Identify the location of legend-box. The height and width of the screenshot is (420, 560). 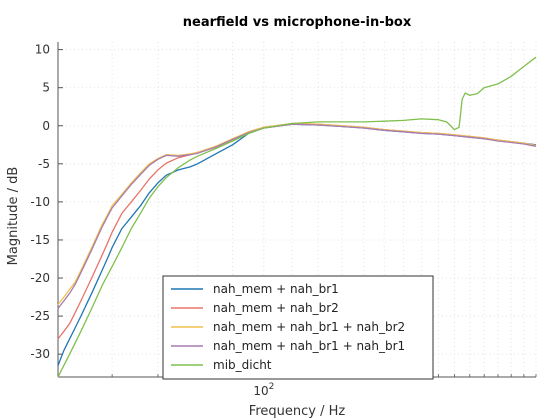
(298, 327).